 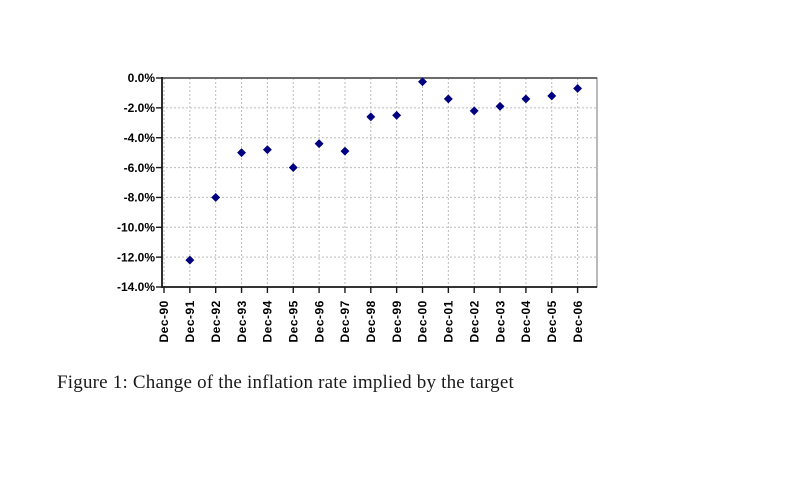 I want to click on x-axis-tick-label: Dec-93, so click(x=242, y=321).